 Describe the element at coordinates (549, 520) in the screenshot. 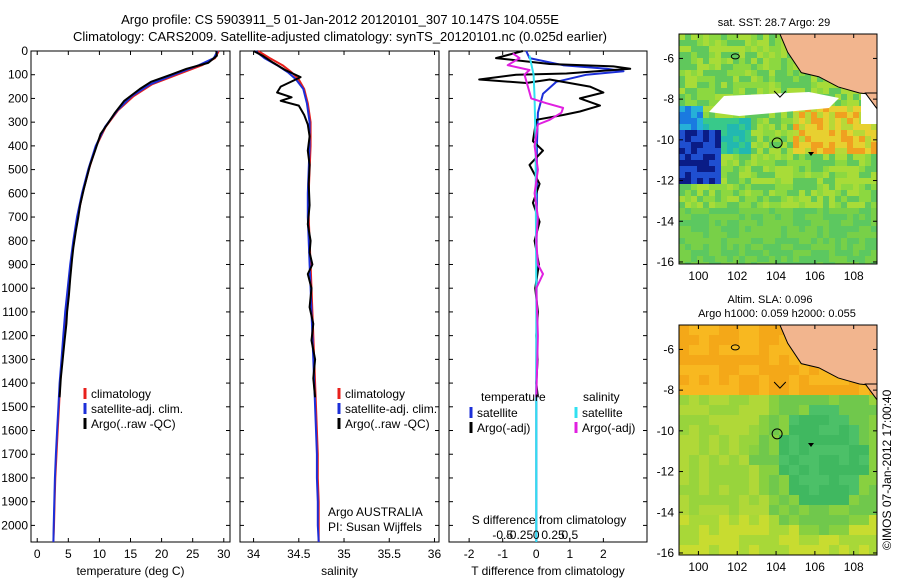

I see `top-x-axis-label: S difference from climatology` at that location.